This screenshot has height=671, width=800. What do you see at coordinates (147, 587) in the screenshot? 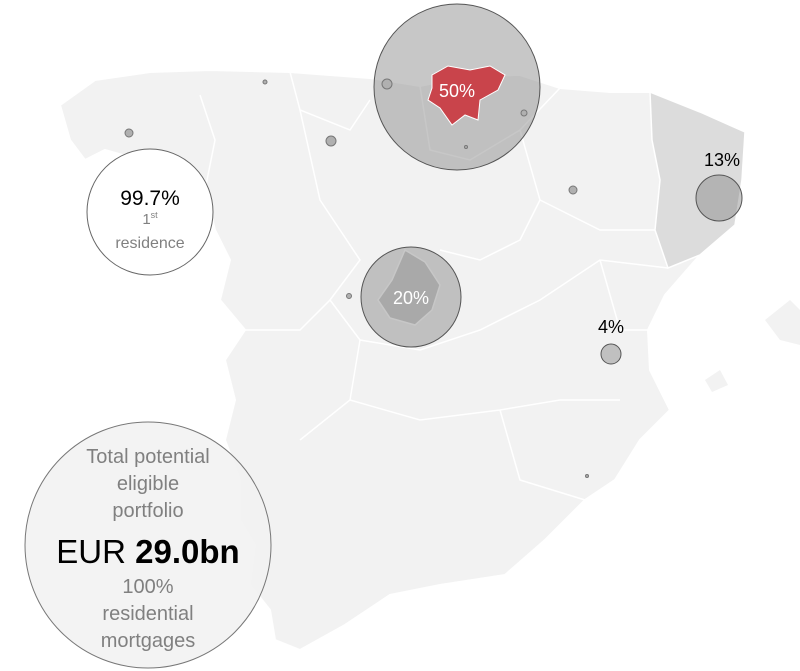
I see `portfolio-line: 100%` at bounding box center [147, 587].